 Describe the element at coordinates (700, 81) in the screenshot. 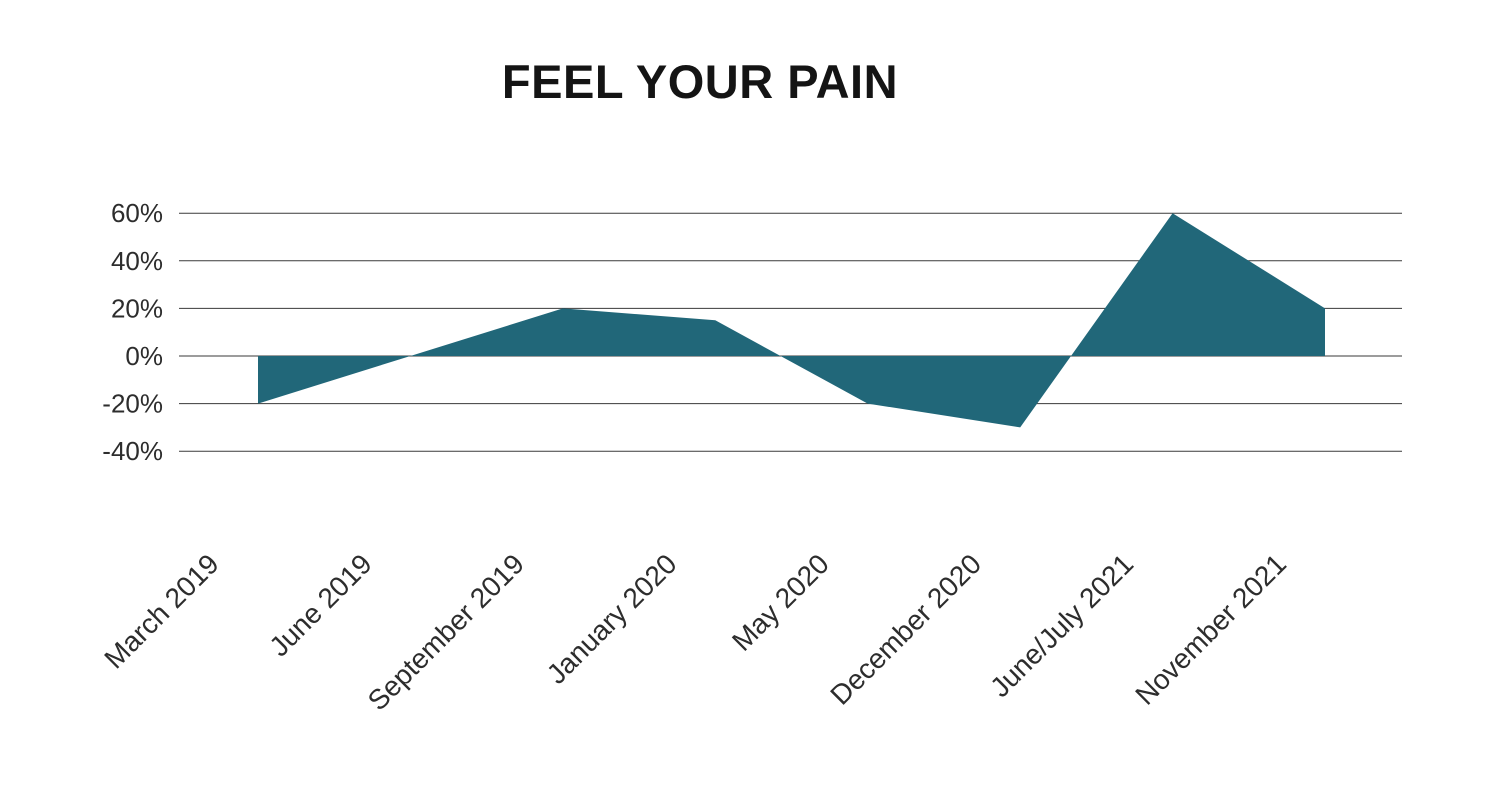

I see `chart-title: FEEL YOUR PAIN` at that location.